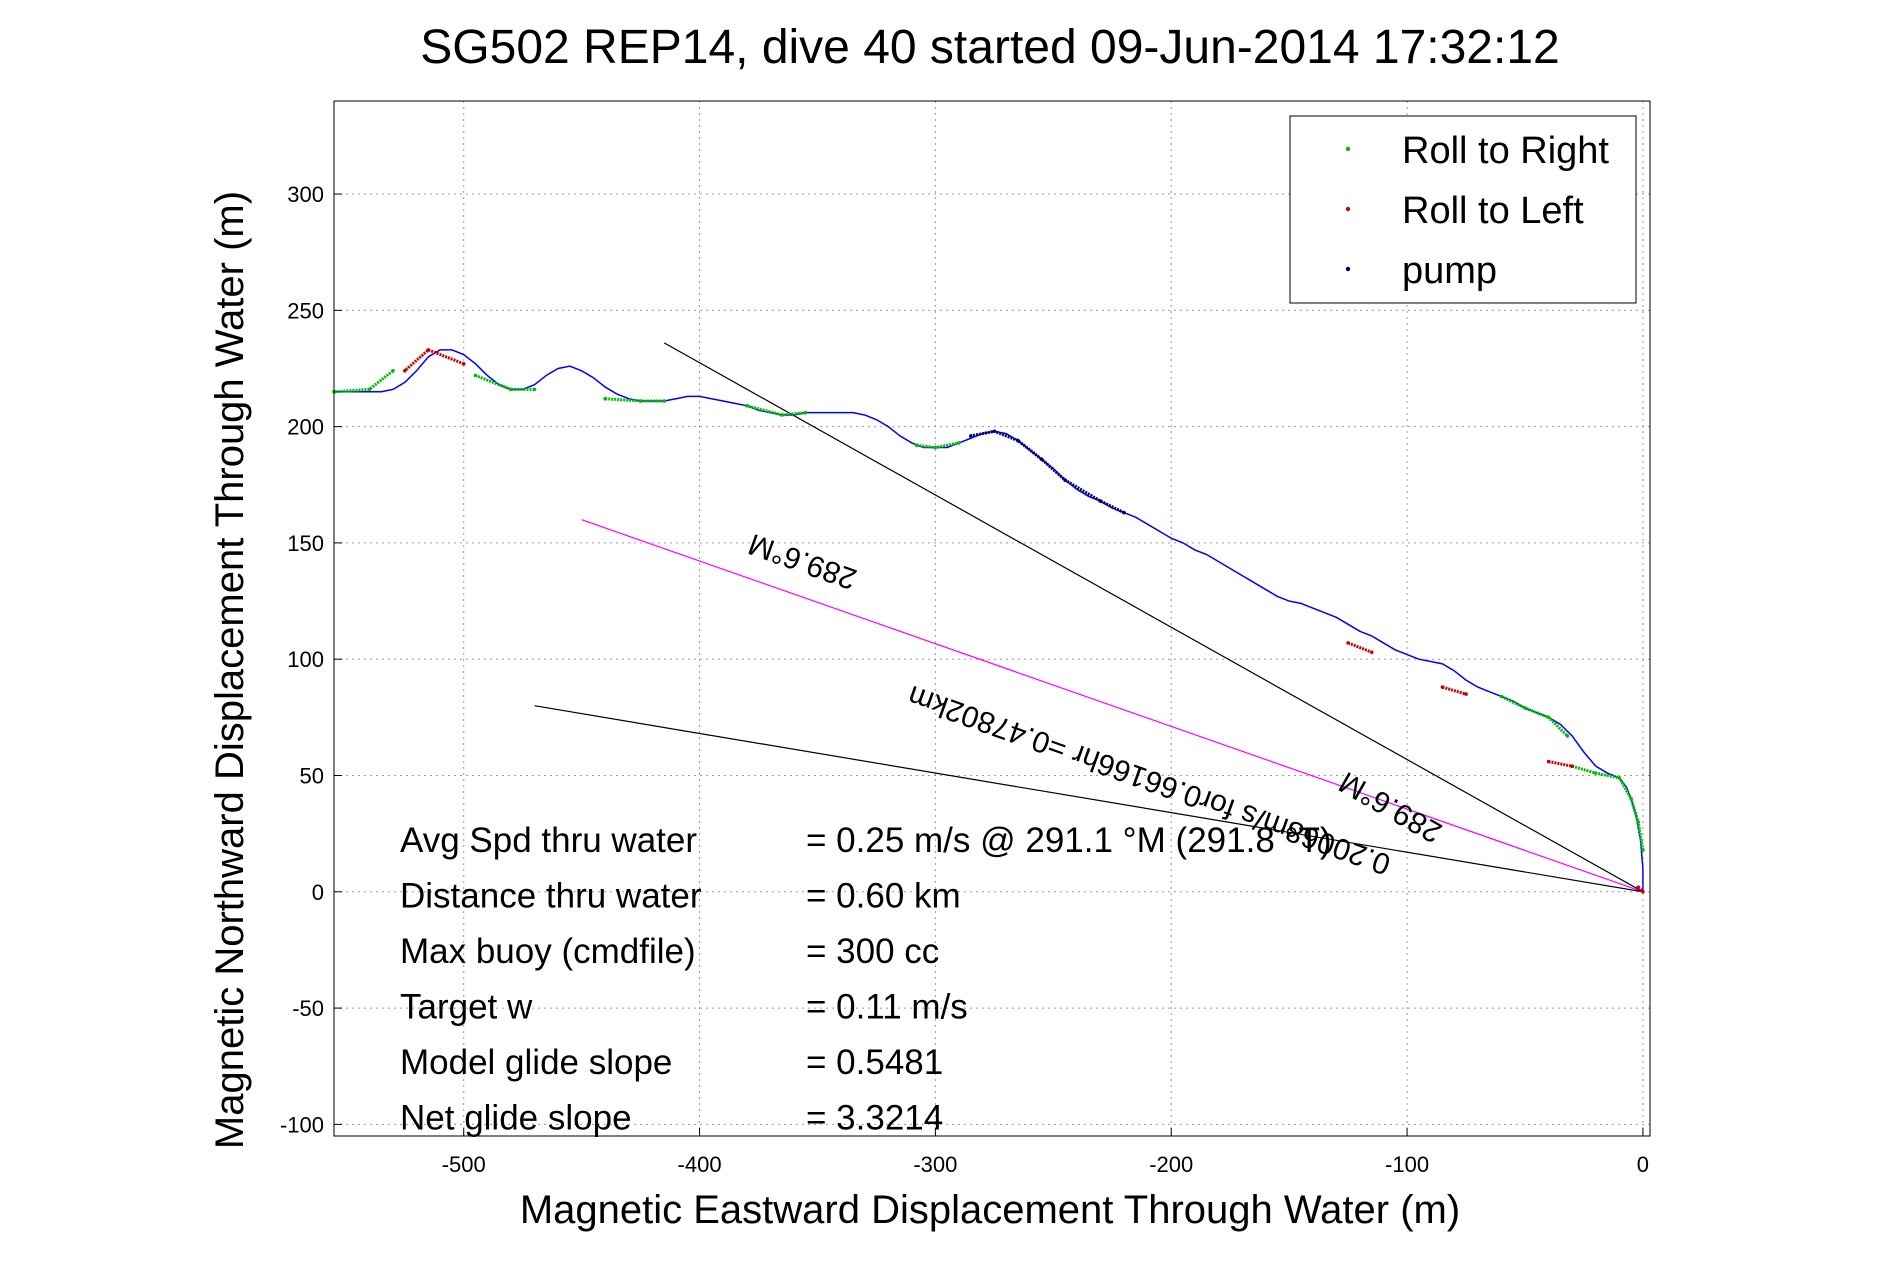 The height and width of the screenshot is (1262, 1891). I want to click on legend: Roll to Right Roll to Left pump, so click(1463, 209).